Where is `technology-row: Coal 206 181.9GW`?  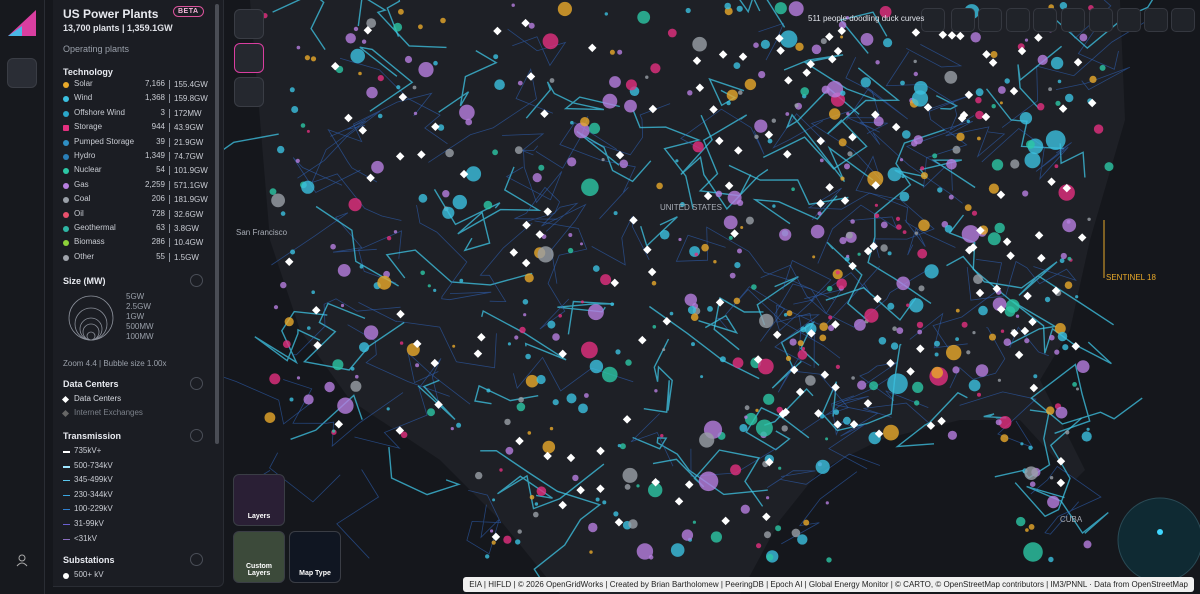
technology-row: Coal 206 181.9GW is located at coordinates (138, 200).